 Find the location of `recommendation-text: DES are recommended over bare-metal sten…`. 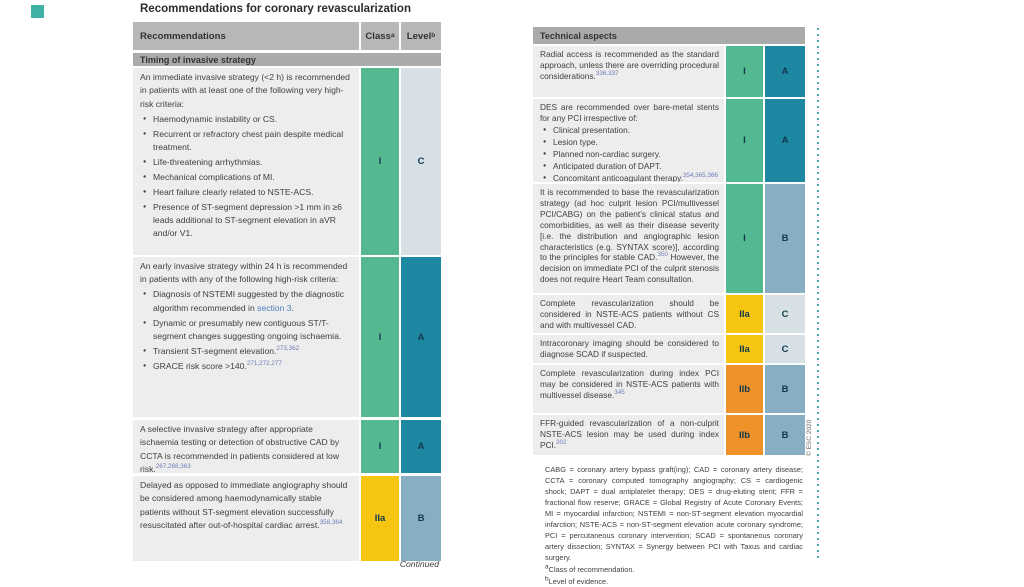

recommendation-text: DES are recommended over bare-metal sten… is located at coordinates (628, 140).